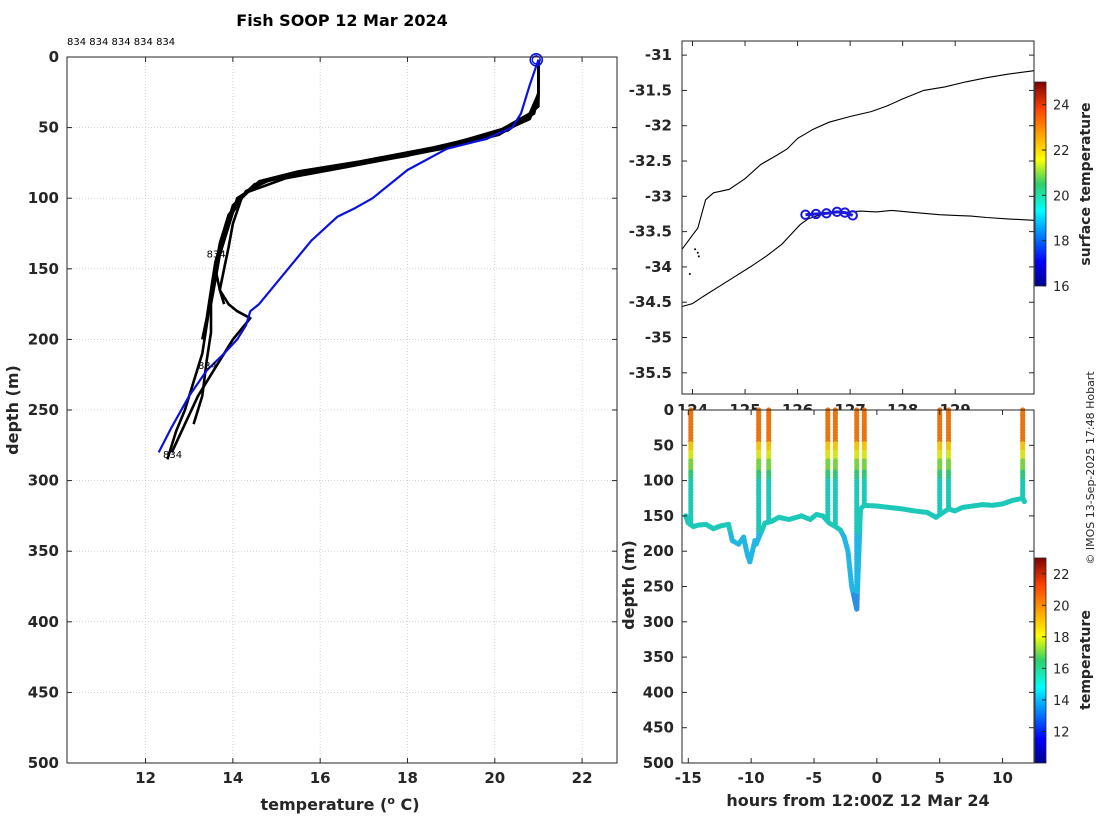 The height and width of the screenshot is (820, 1100). Describe the element at coordinates (1061, 151) in the screenshot. I see `map-colorbar-tick-label: 22` at that location.